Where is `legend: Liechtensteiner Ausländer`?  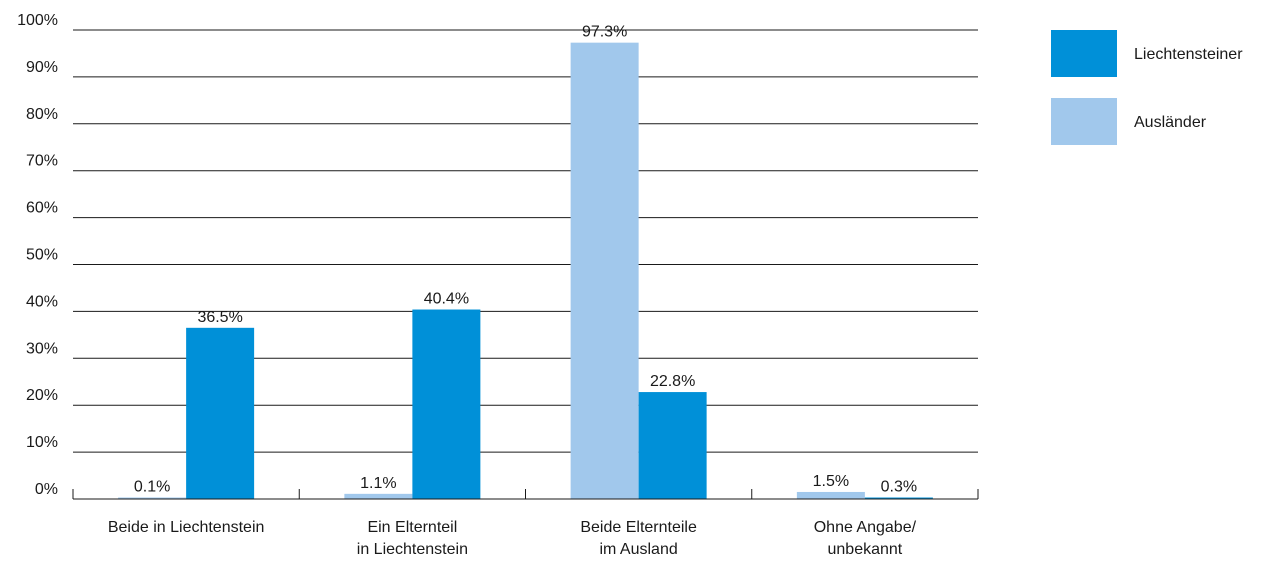 legend: Liechtensteiner Ausländer is located at coordinates (1147, 87).